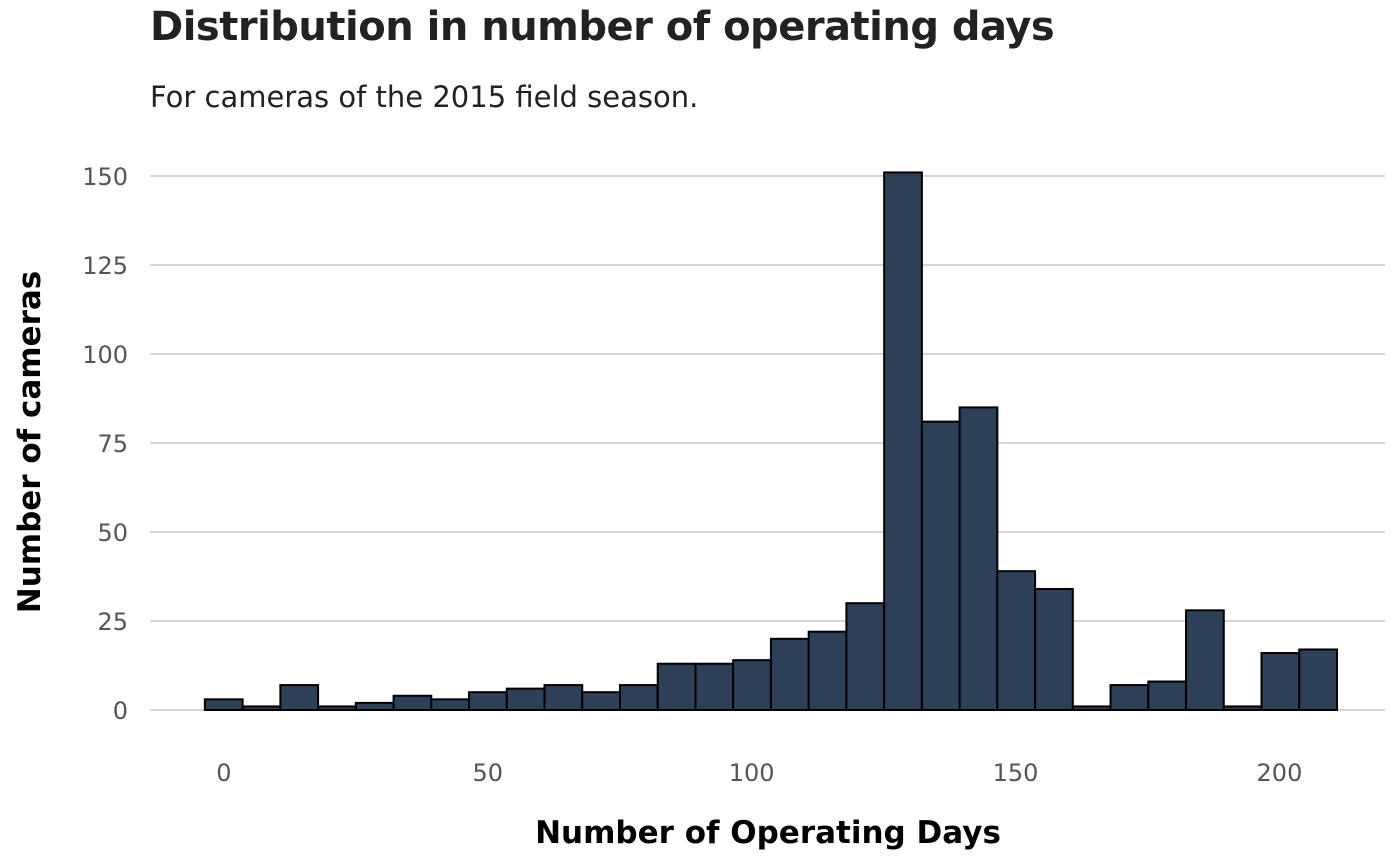  I want to click on y-axis-ticks: 0 25 50 75 100 125 150, so click(105, 444).